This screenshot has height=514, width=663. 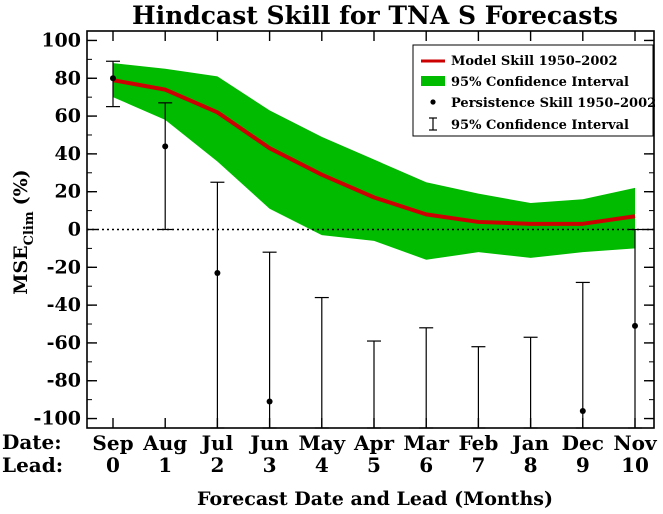 What do you see at coordinates (635, 443) in the screenshot?
I see `x-tick-month-label: Nov` at bounding box center [635, 443].